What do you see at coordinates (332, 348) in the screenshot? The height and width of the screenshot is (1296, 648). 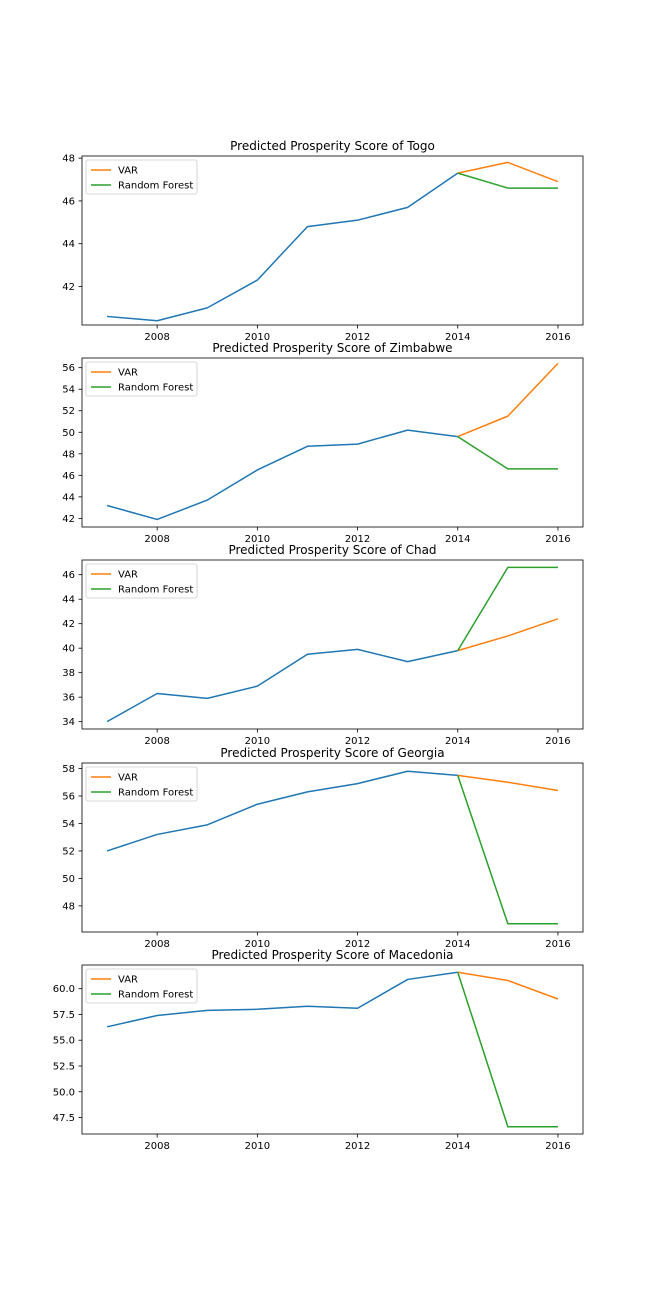 I see `chart-title: Predicted Prosperity Score of Zimbabwe` at bounding box center [332, 348].